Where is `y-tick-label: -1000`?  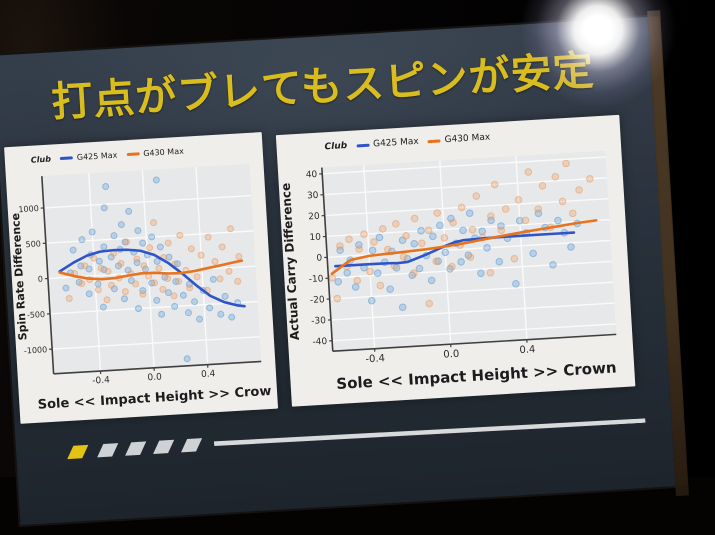
y-tick-label: -1000 is located at coordinates (36, 350).